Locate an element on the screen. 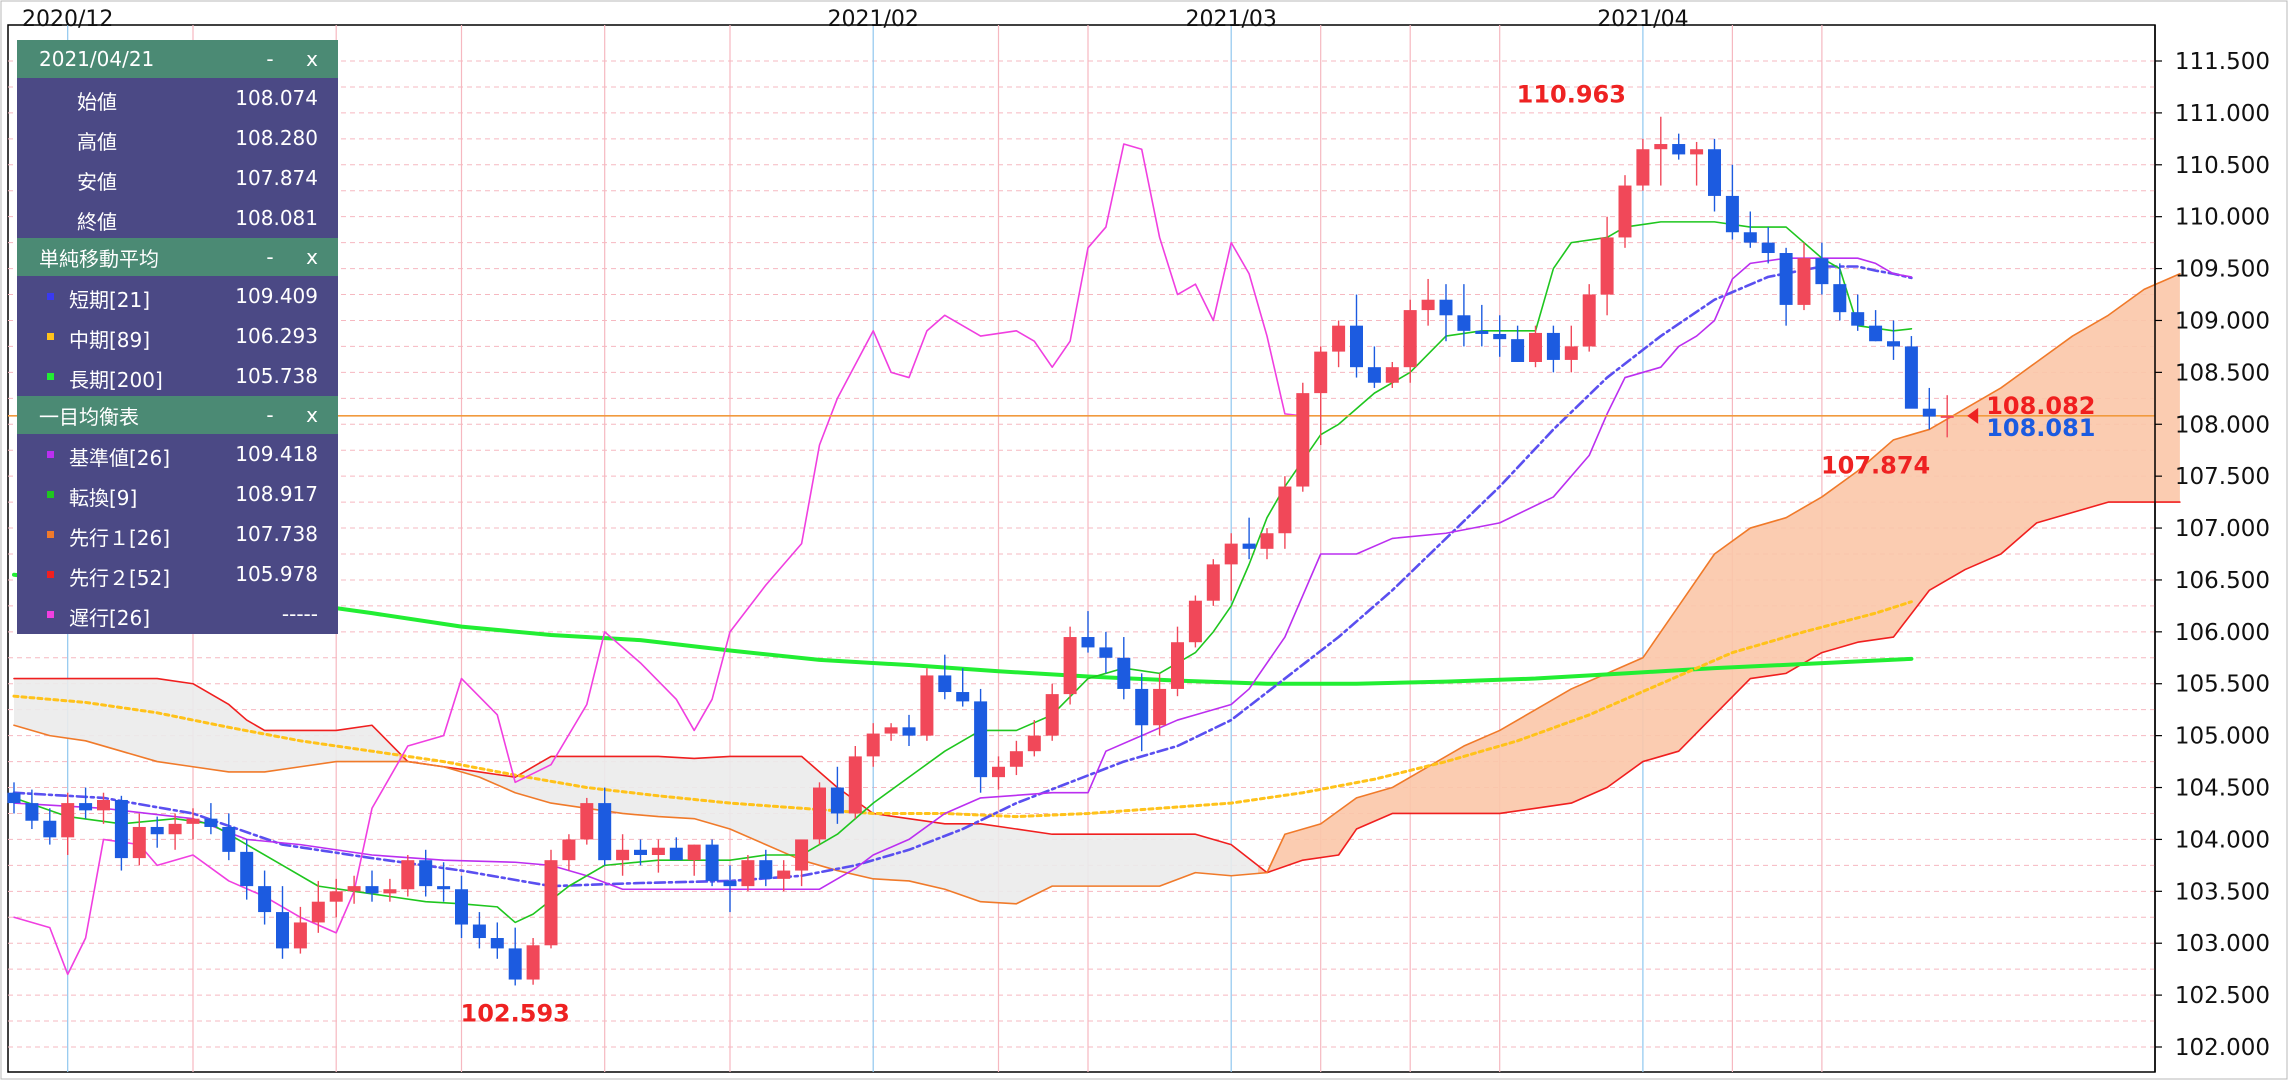  price-annotation: 107.874 is located at coordinates (1875, 465).